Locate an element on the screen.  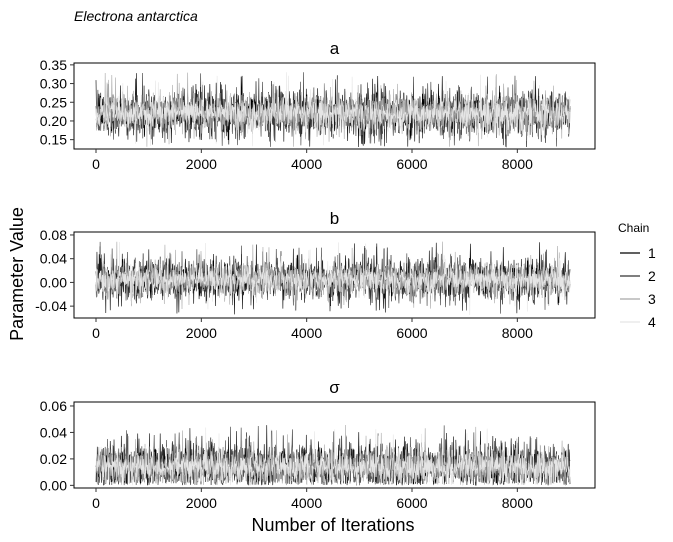
panel-title: b is located at coordinates (334, 218).